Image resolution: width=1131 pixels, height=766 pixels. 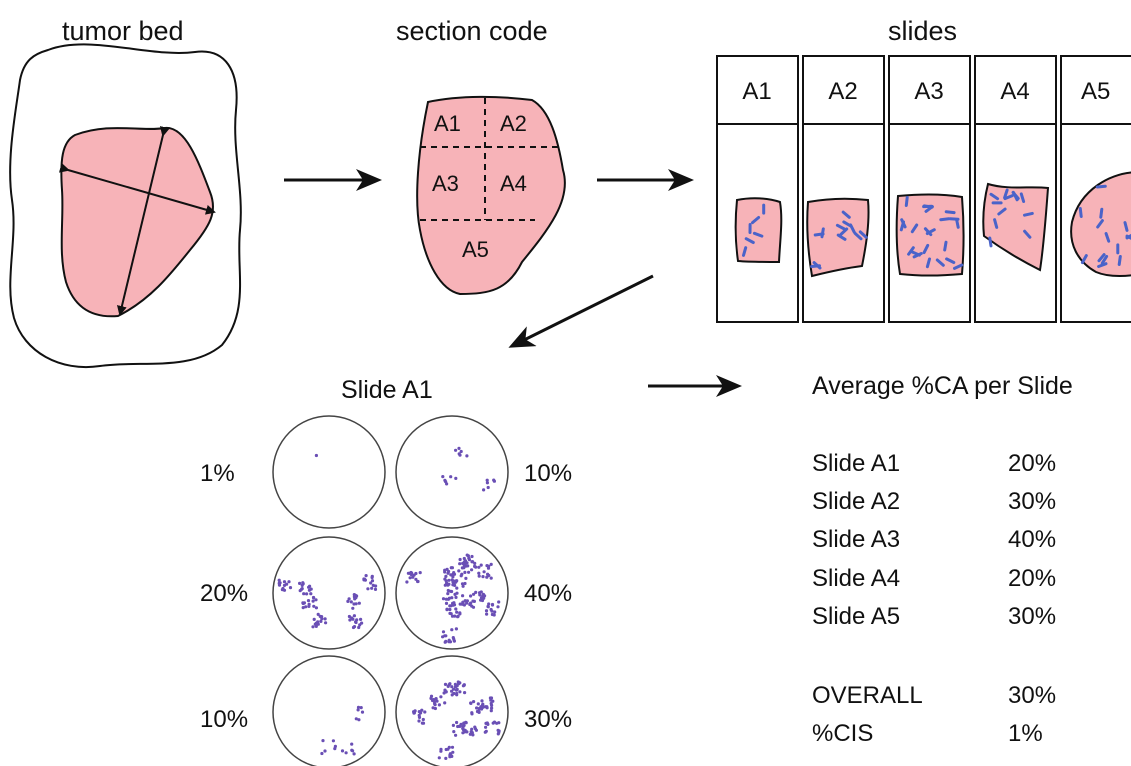 I want to click on field-label-2: 10%, so click(x=548, y=473).